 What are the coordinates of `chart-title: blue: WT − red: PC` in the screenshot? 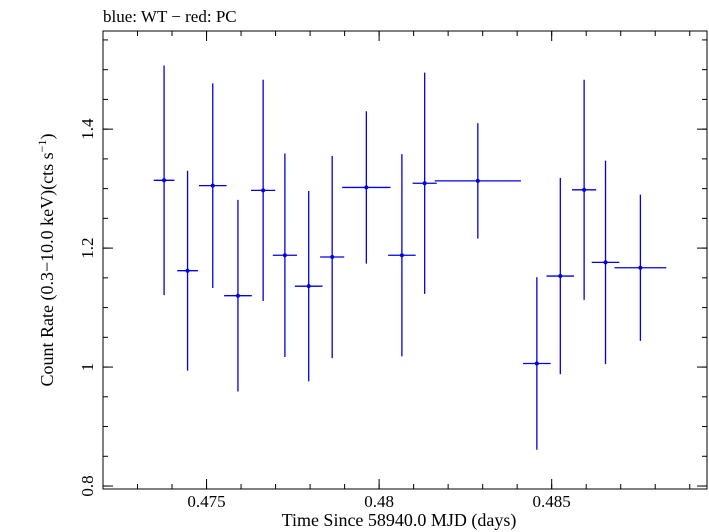 It's located at (170, 16).